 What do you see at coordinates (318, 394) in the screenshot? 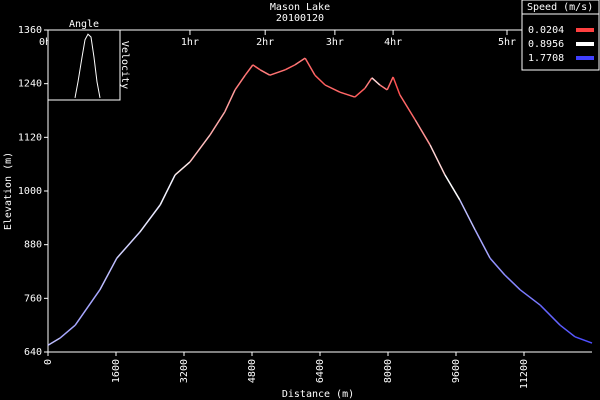
I see `x-axis-label: Distance (m)` at bounding box center [318, 394].